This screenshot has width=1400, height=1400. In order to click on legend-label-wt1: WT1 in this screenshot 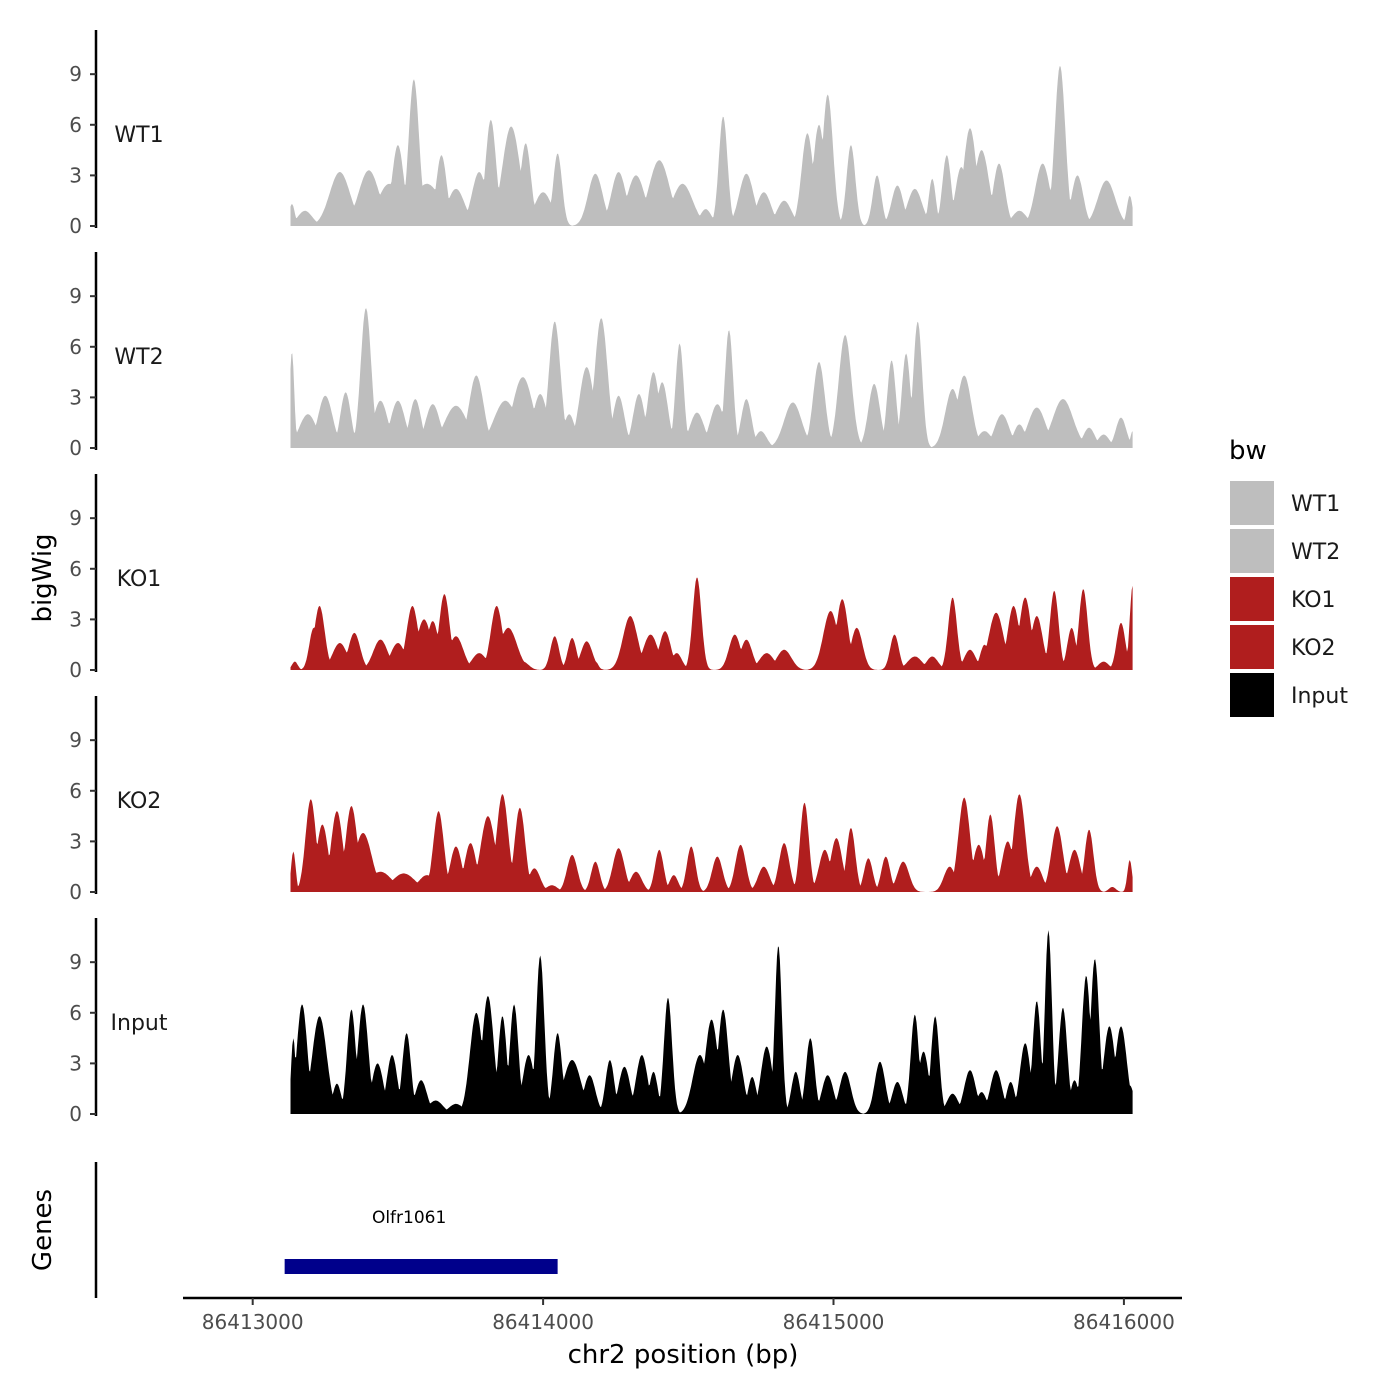, I will do `click(1315, 504)`.